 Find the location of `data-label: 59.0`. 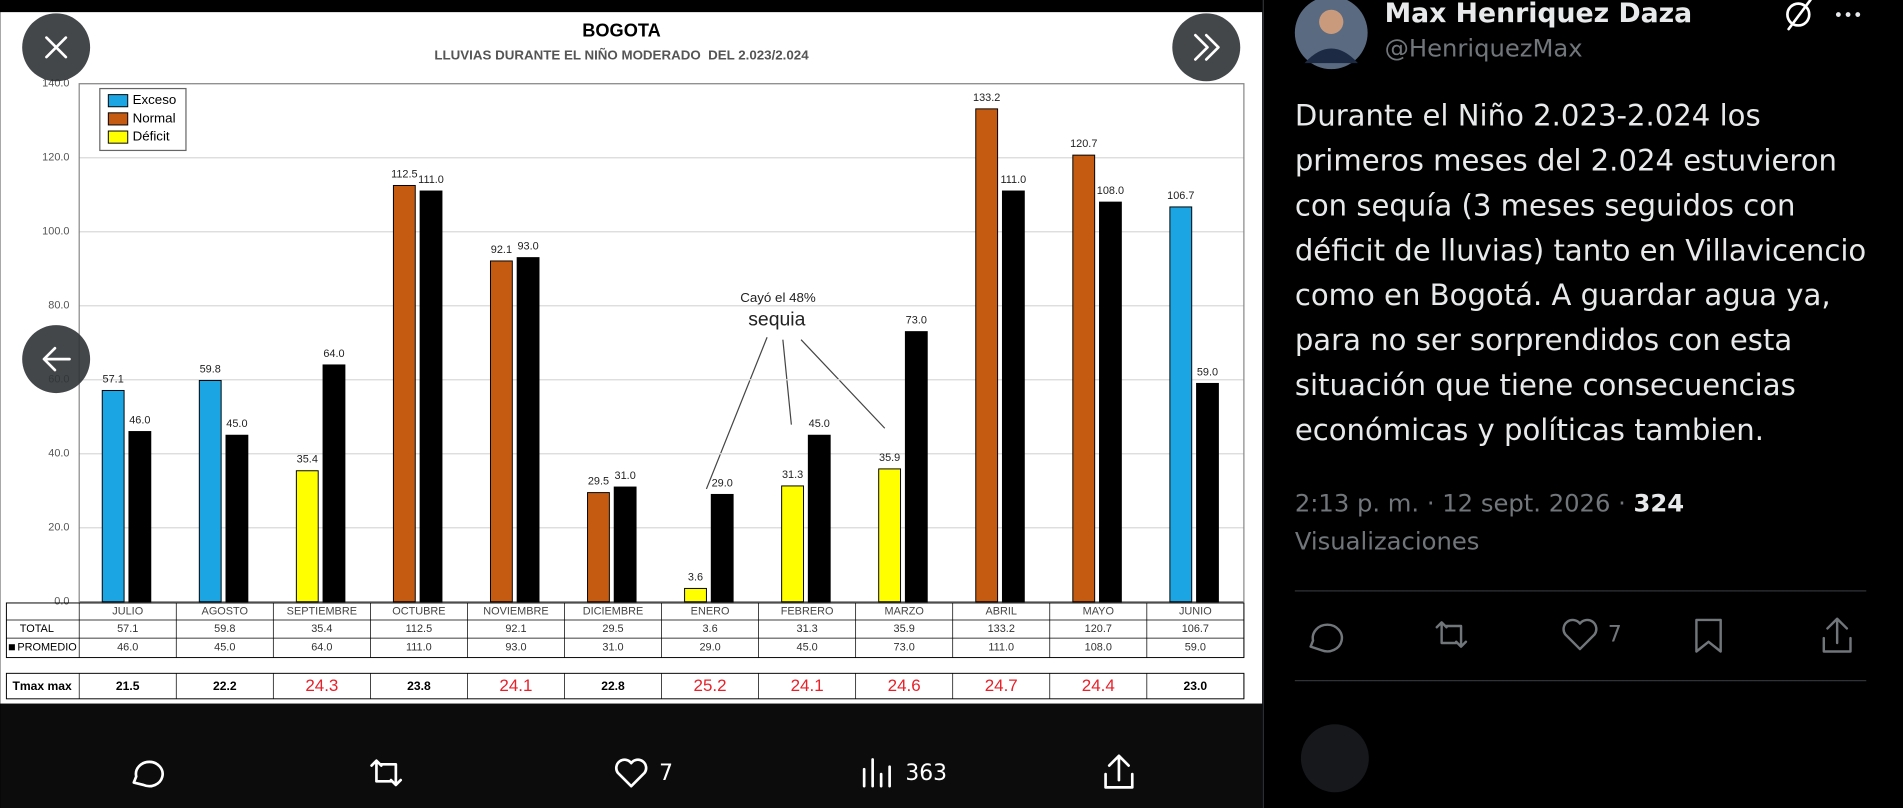

data-label: 59.0 is located at coordinates (1207, 372).